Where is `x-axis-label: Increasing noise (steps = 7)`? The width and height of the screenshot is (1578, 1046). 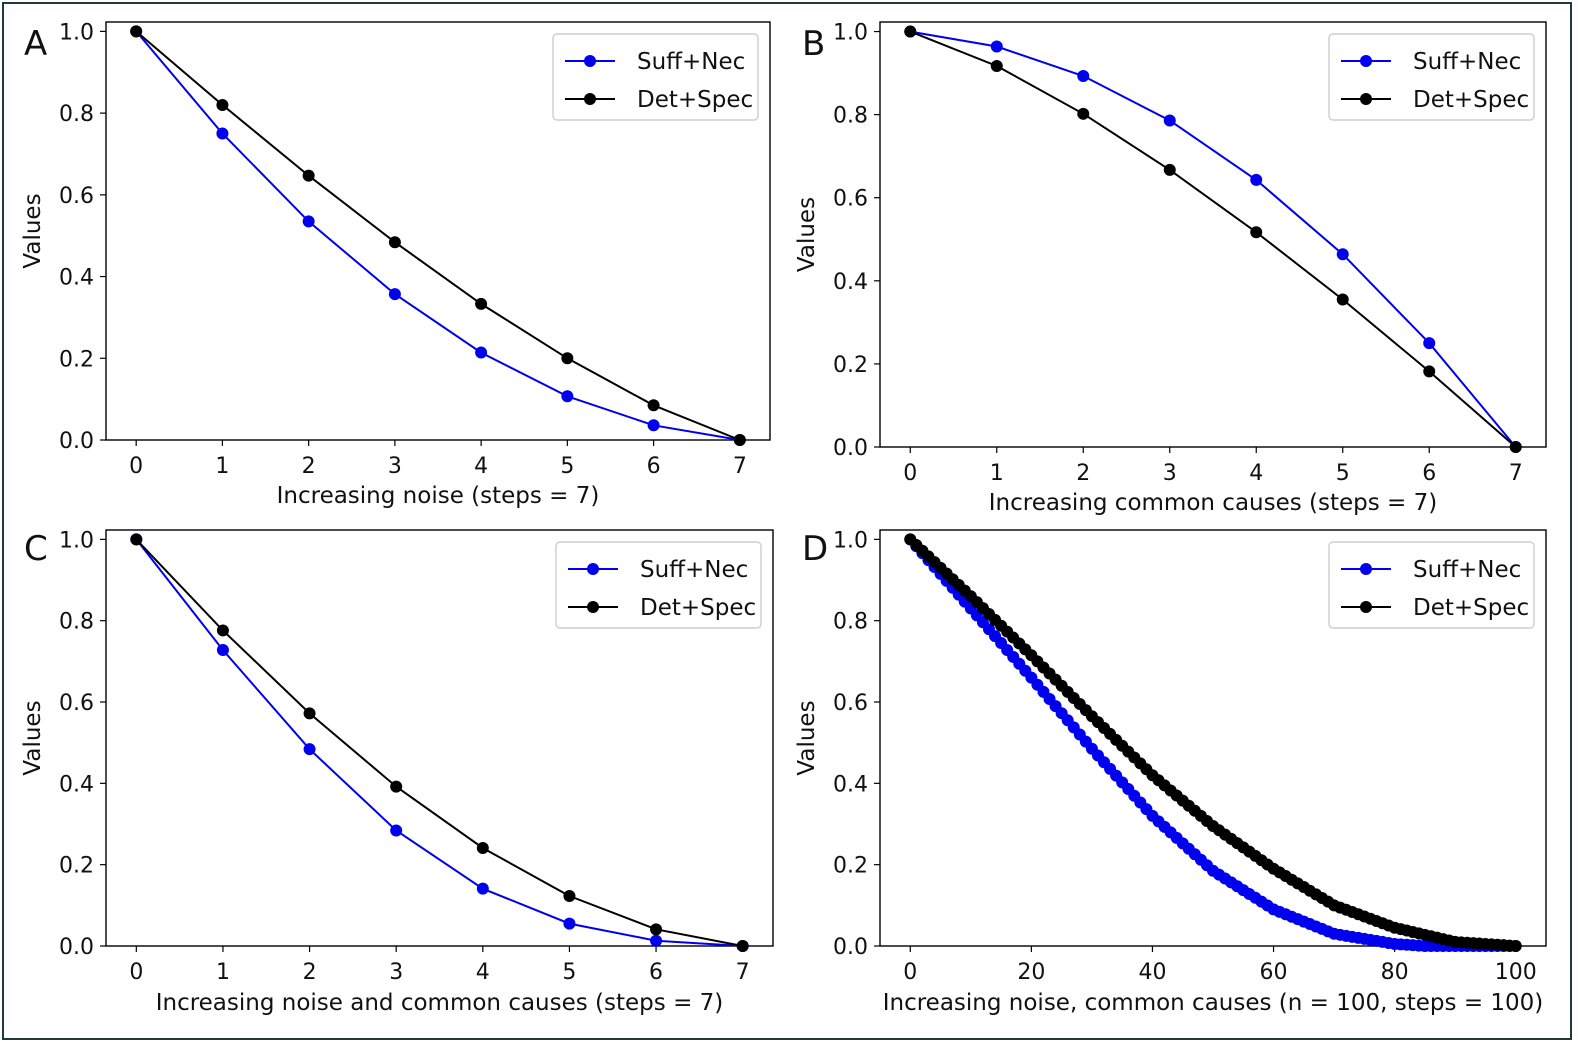
x-axis-label: Increasing noise (steps = 7) is located at coordinates (438, 496).